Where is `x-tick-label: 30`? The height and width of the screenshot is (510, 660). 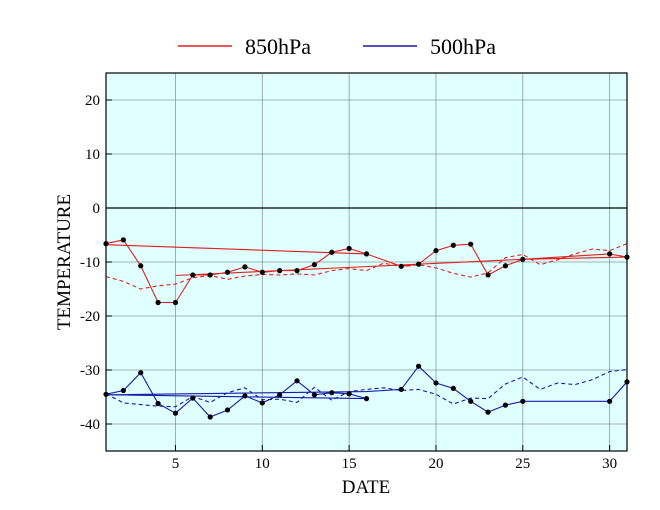
x-tick-label: 30 is located at coordinates (609, 464).